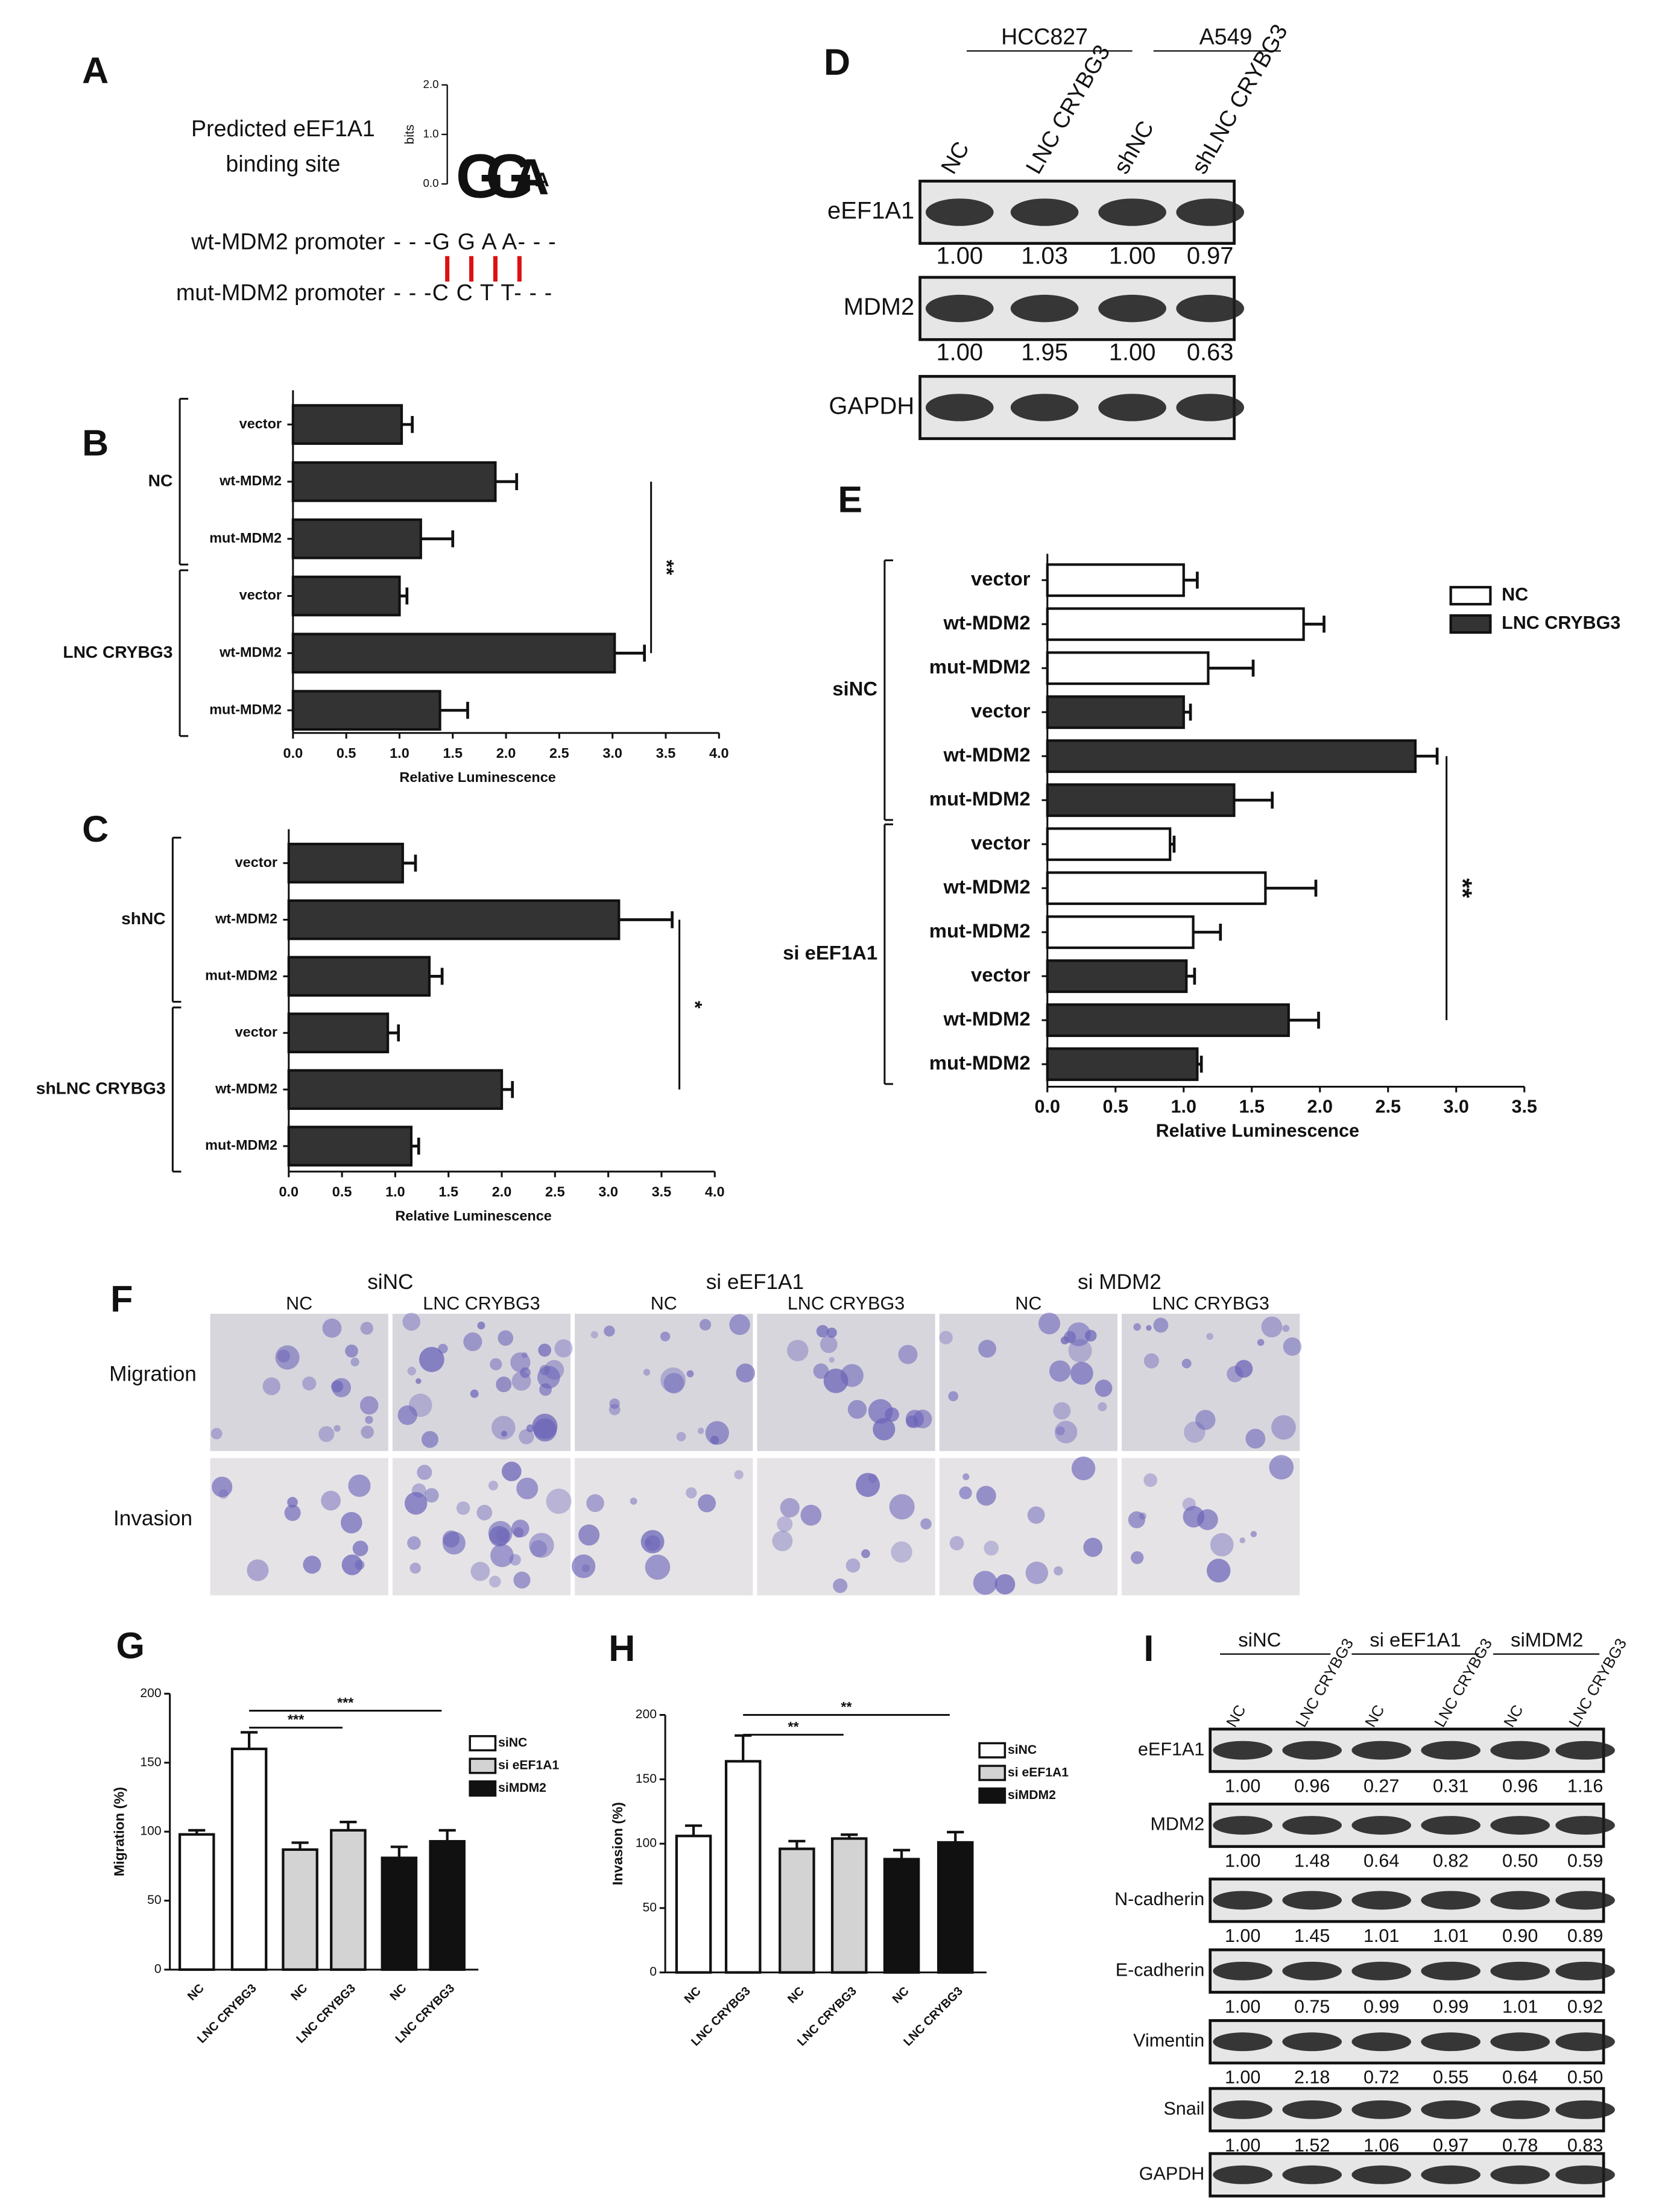 The height and width of the screenshot is (2212, 1656). I want to click on row-label: eEF1A1, so click(1171, 1749).